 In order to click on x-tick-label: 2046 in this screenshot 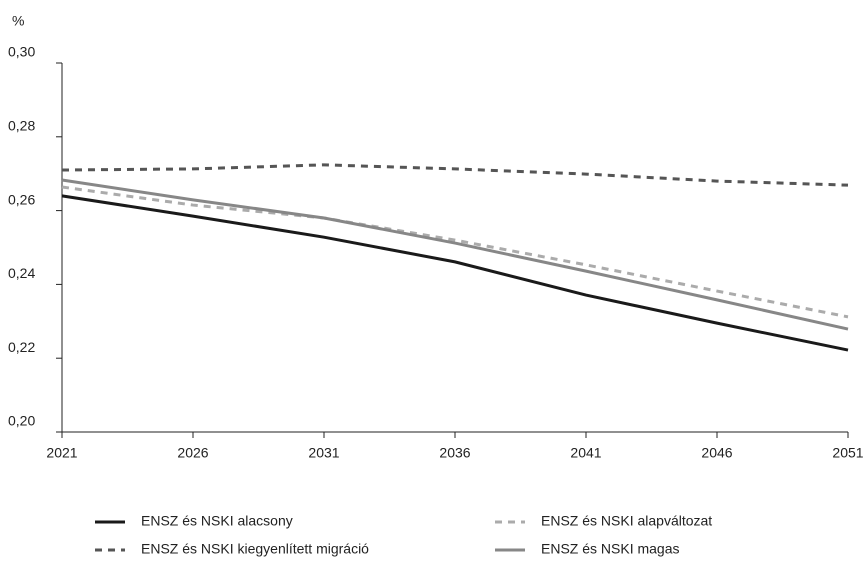, I will do `click(716, 453)`.